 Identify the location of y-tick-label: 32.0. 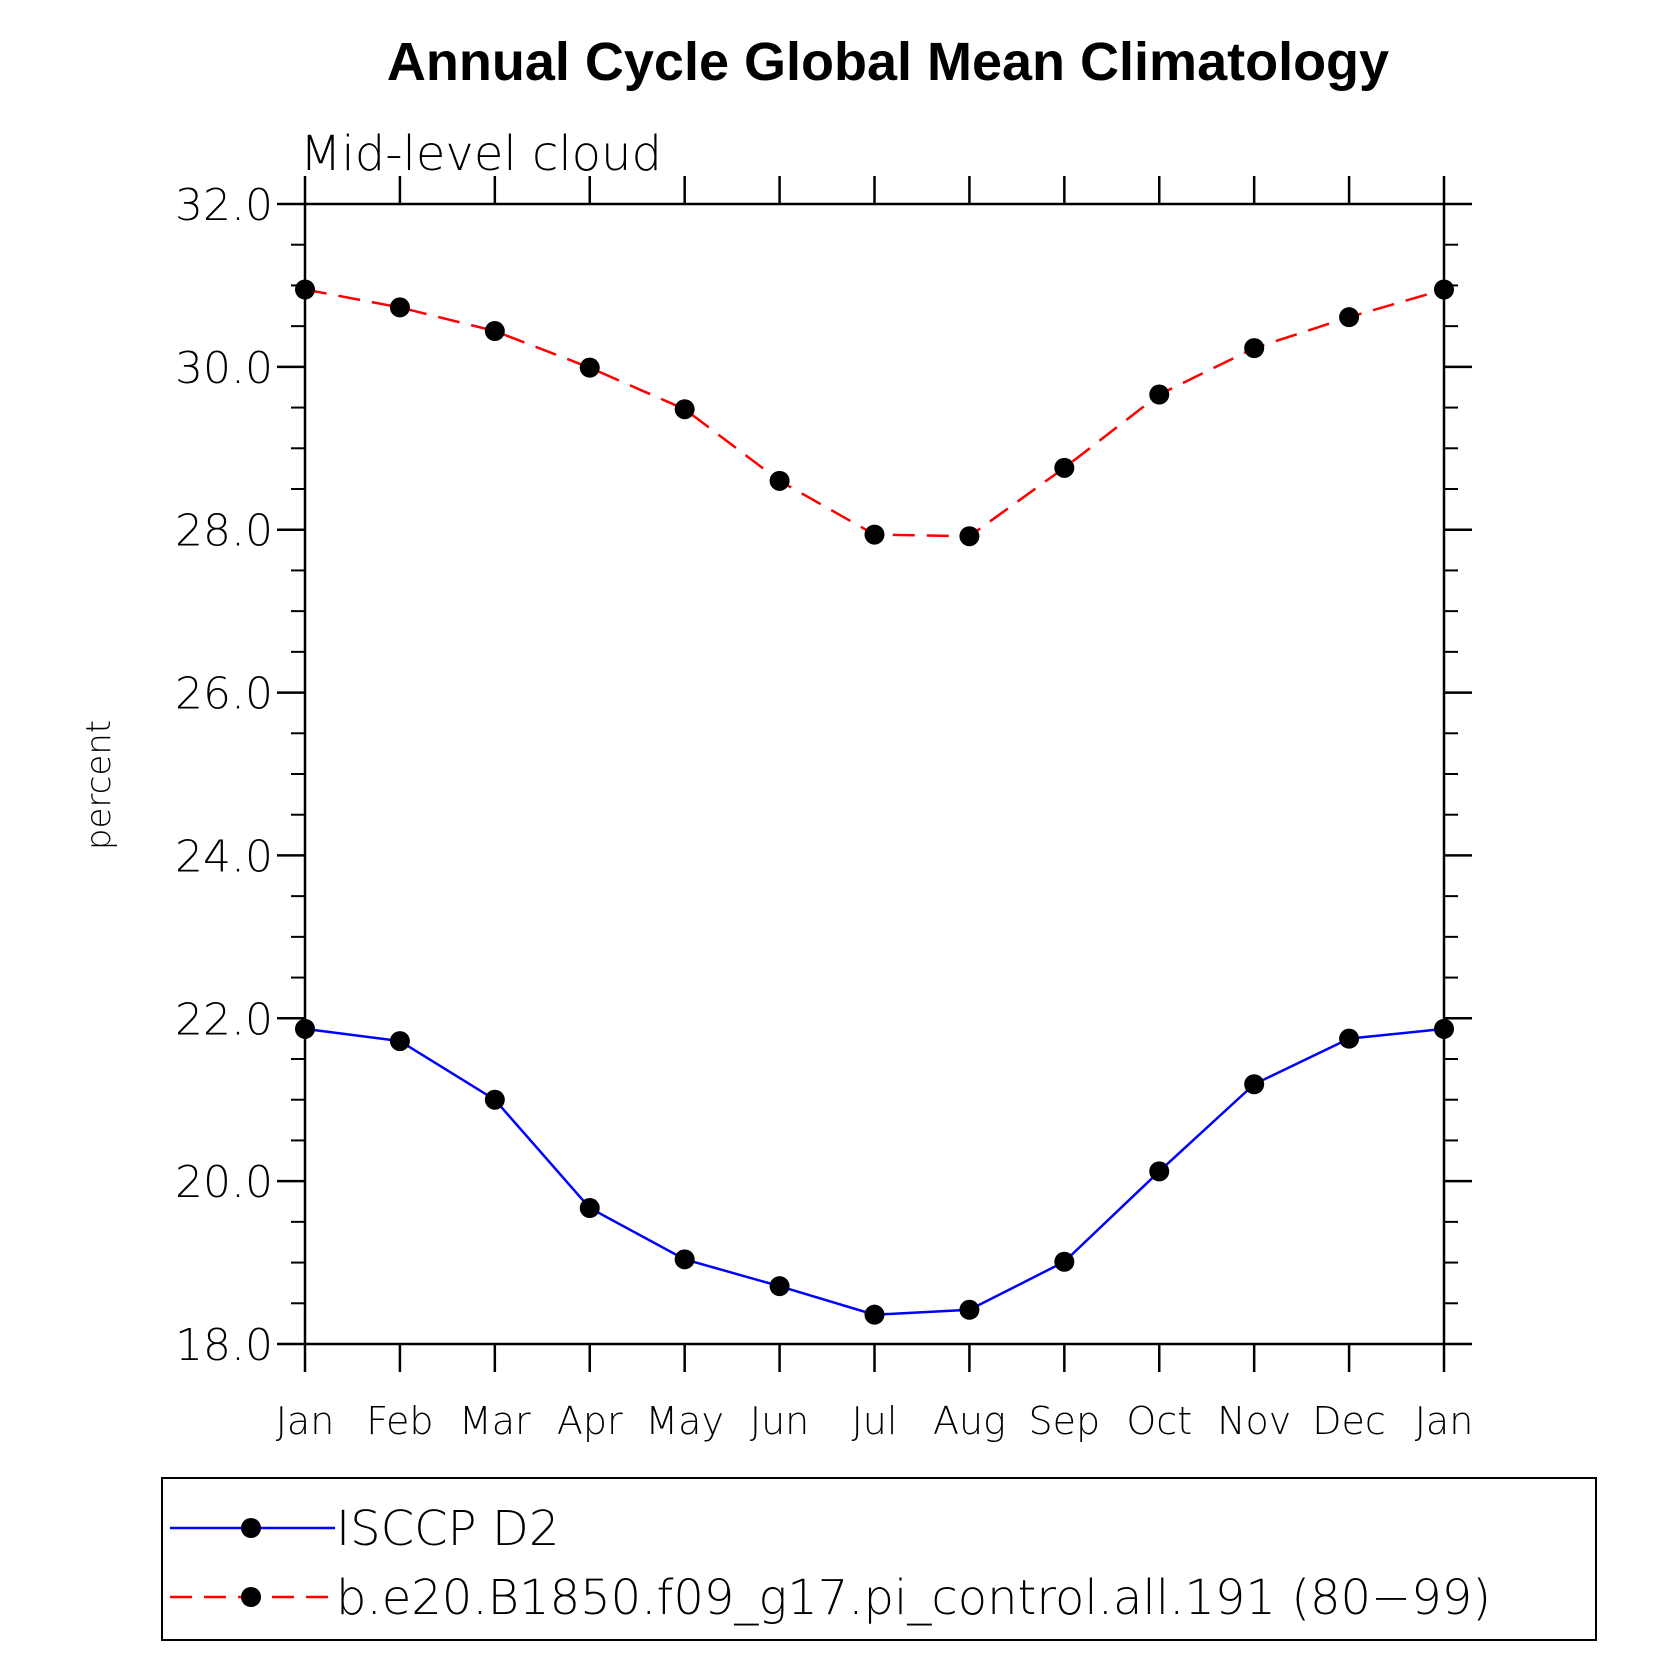
(224, 205).